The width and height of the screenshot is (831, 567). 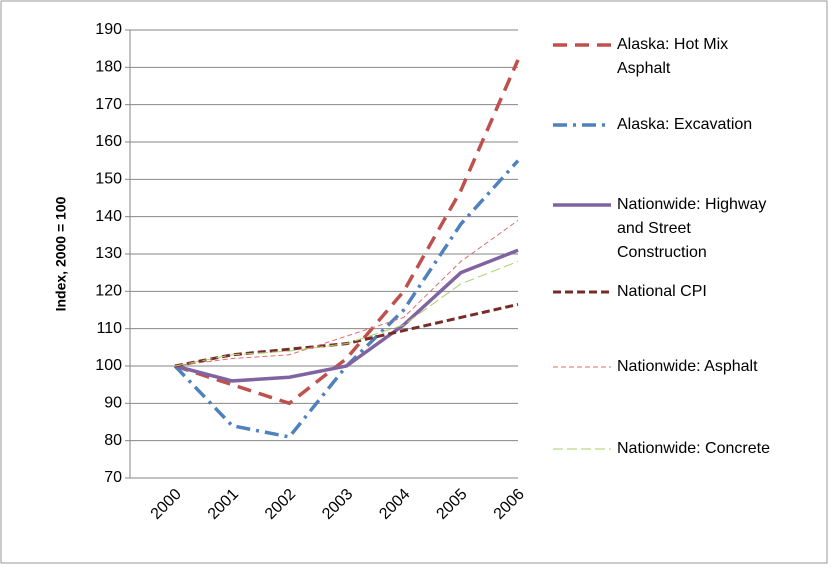 I want to click on legend-label: Alaska: Hot Mix Asphalt, so click(x=673, y=56).